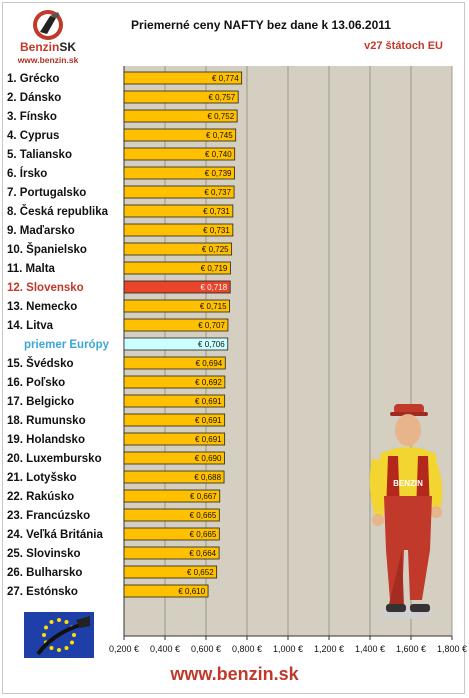  I want to click on category-label: 18. Rumunsko, so click(46, 421).